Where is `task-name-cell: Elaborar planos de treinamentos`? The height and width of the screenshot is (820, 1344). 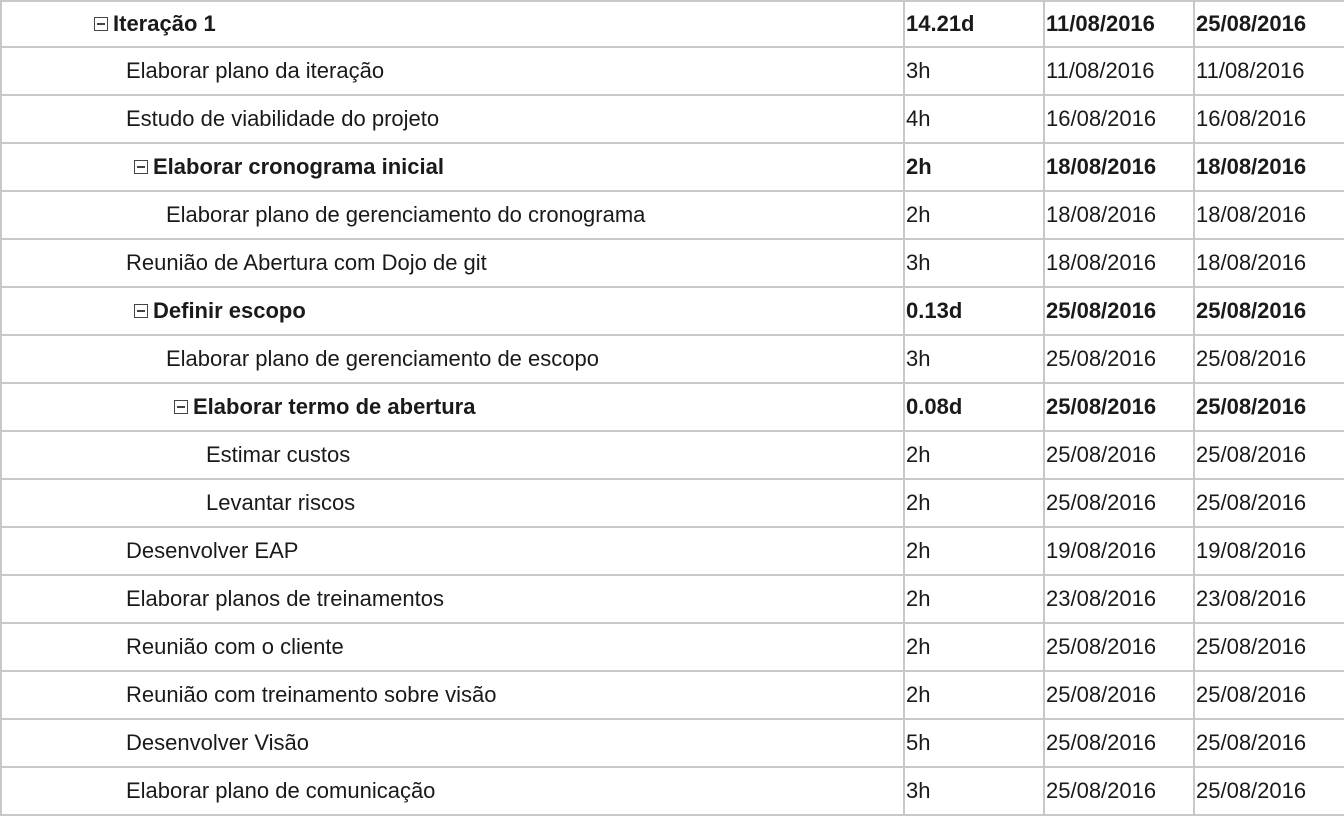
task-name-cell: Elaborar planos de treinamentos is located at coordinates (452, 599).